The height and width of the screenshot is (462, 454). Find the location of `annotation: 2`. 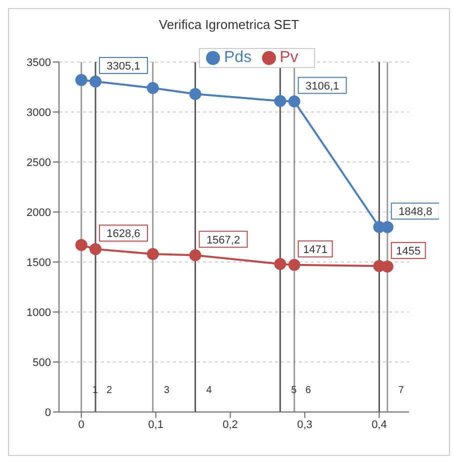

annotation: 2 is located at coordinates (109, 390).